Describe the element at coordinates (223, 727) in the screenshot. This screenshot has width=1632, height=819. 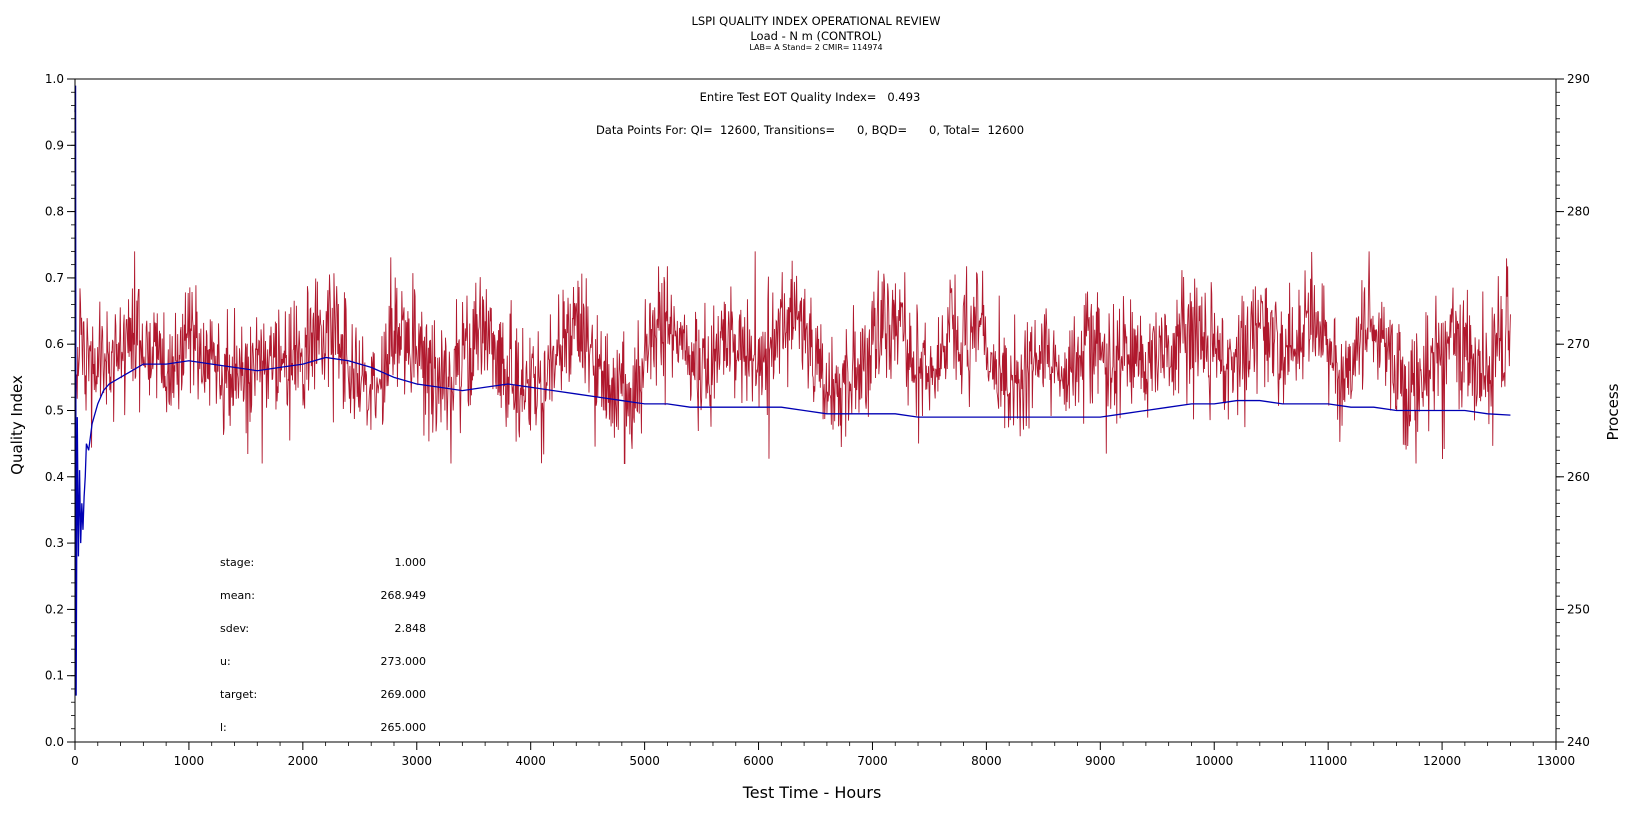
I see `stat-label: l:` at that location.